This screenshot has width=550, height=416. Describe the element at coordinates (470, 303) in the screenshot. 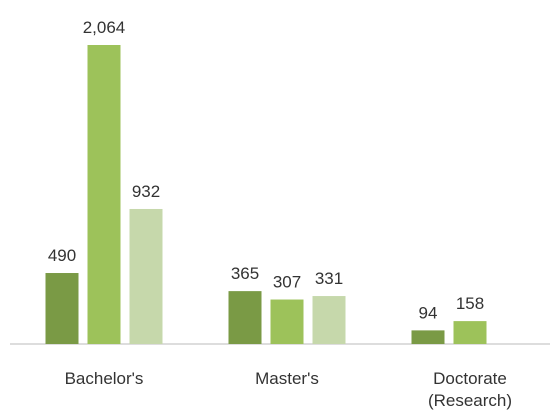

I see `value-label: 158` at that location.